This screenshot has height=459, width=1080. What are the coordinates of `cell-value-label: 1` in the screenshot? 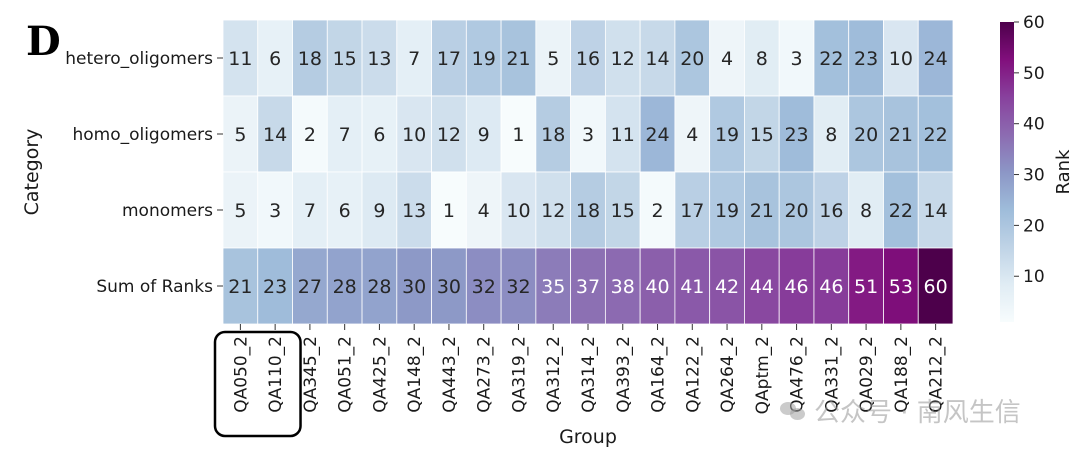 It's located at (449, 211).